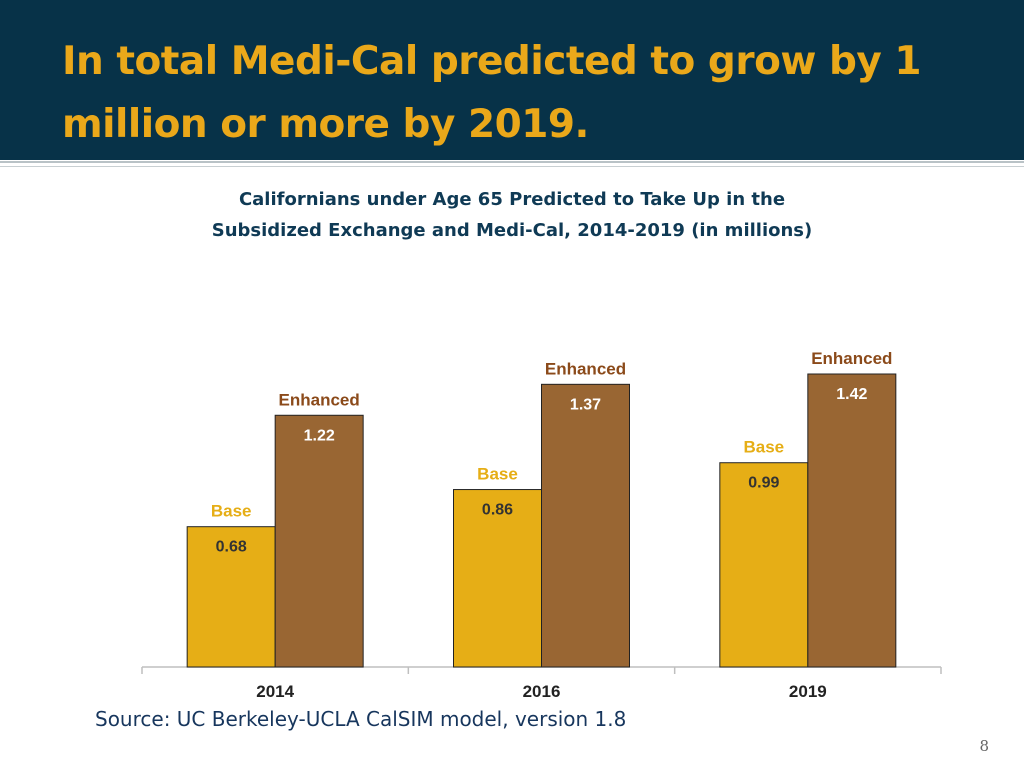  Describe the element at coordinates (497, 510) in the screenshot. I see `data-label-base-2016: 0.86` at that location.